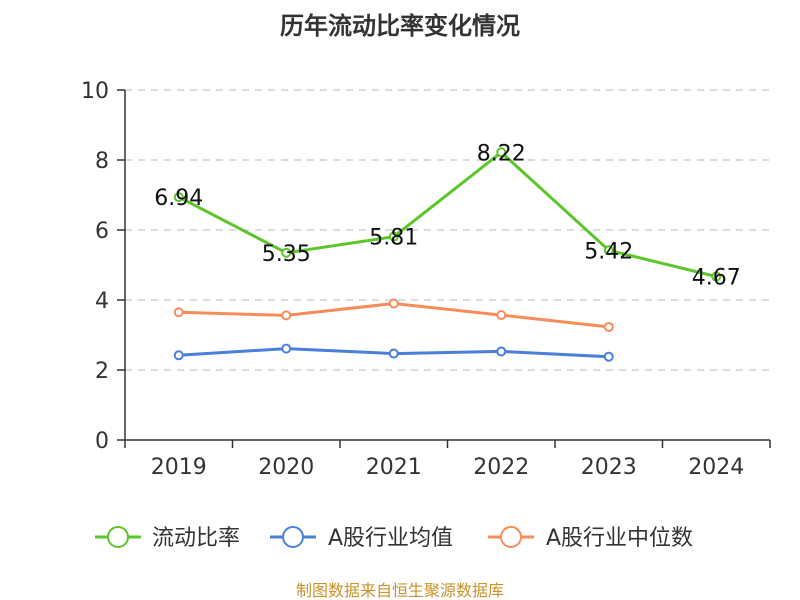 This screenshot has width=800, height=600. I want to click on data-label: 5.42, so click(608, 251).